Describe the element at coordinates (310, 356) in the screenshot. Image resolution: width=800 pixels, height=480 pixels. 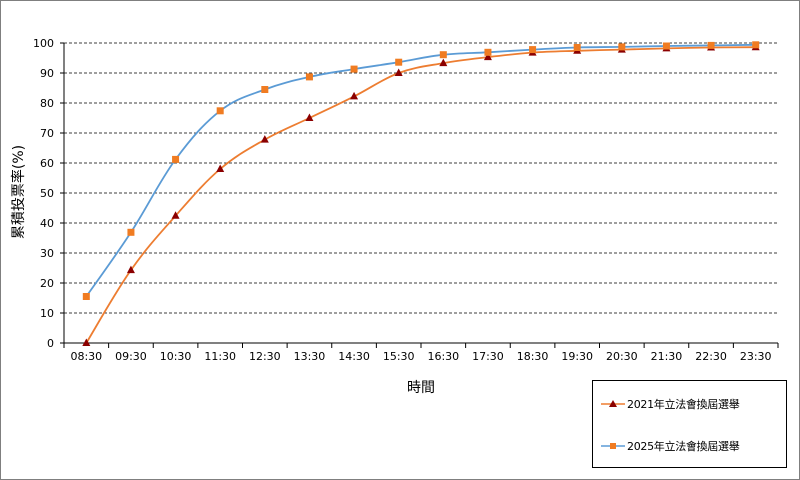
I see `x-tick-label: 13:30` at that location.